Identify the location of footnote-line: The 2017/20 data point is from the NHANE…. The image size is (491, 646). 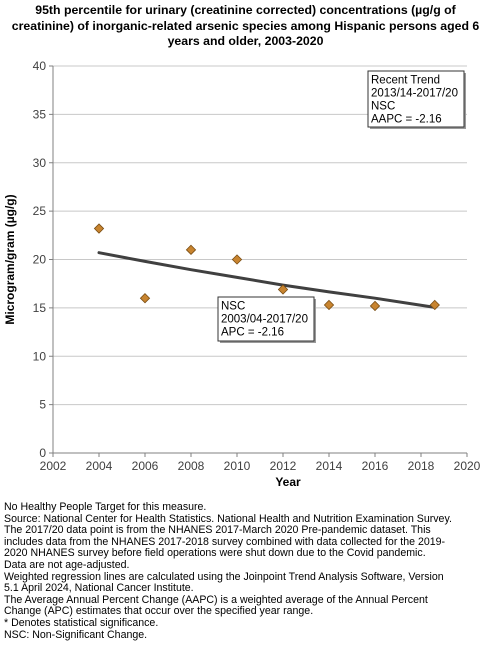
(217, 530).